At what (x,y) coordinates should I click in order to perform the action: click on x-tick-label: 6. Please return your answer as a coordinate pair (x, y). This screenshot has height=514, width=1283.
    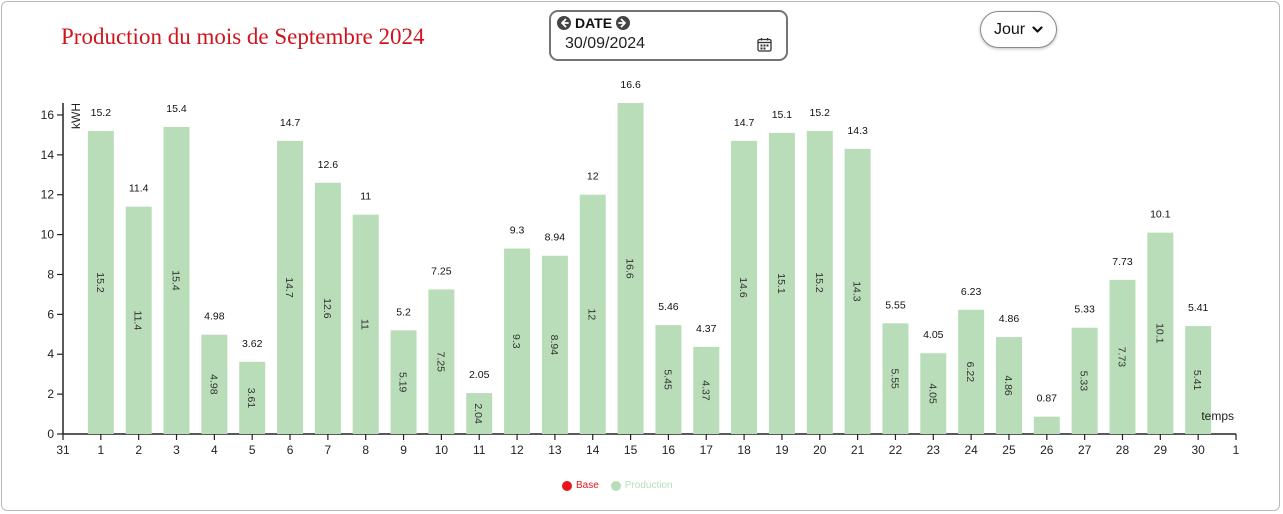
    Looking at the image, I should click on (290, 450).